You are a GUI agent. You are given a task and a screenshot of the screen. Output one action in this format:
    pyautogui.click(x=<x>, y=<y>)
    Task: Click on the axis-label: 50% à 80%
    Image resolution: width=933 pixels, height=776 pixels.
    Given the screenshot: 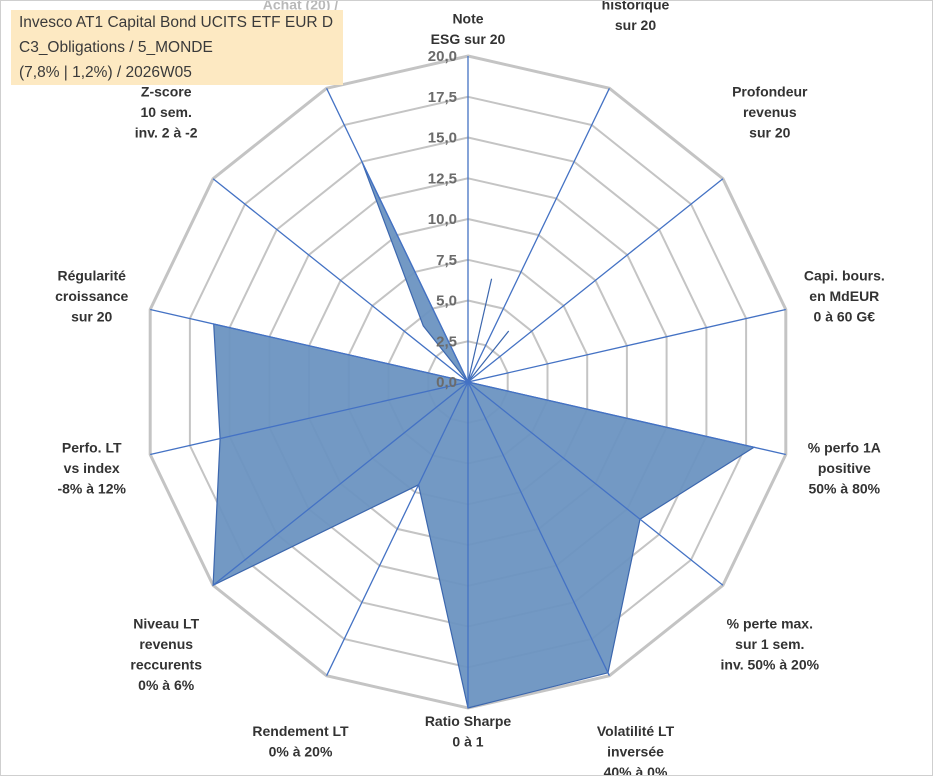 What is the action you would take?
    pyautogui.click(x=844, y=488)
    